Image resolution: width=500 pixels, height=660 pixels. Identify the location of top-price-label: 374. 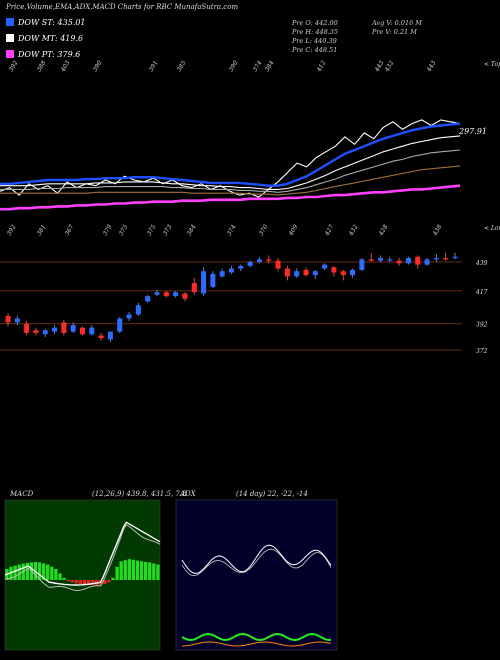
(258, 66).